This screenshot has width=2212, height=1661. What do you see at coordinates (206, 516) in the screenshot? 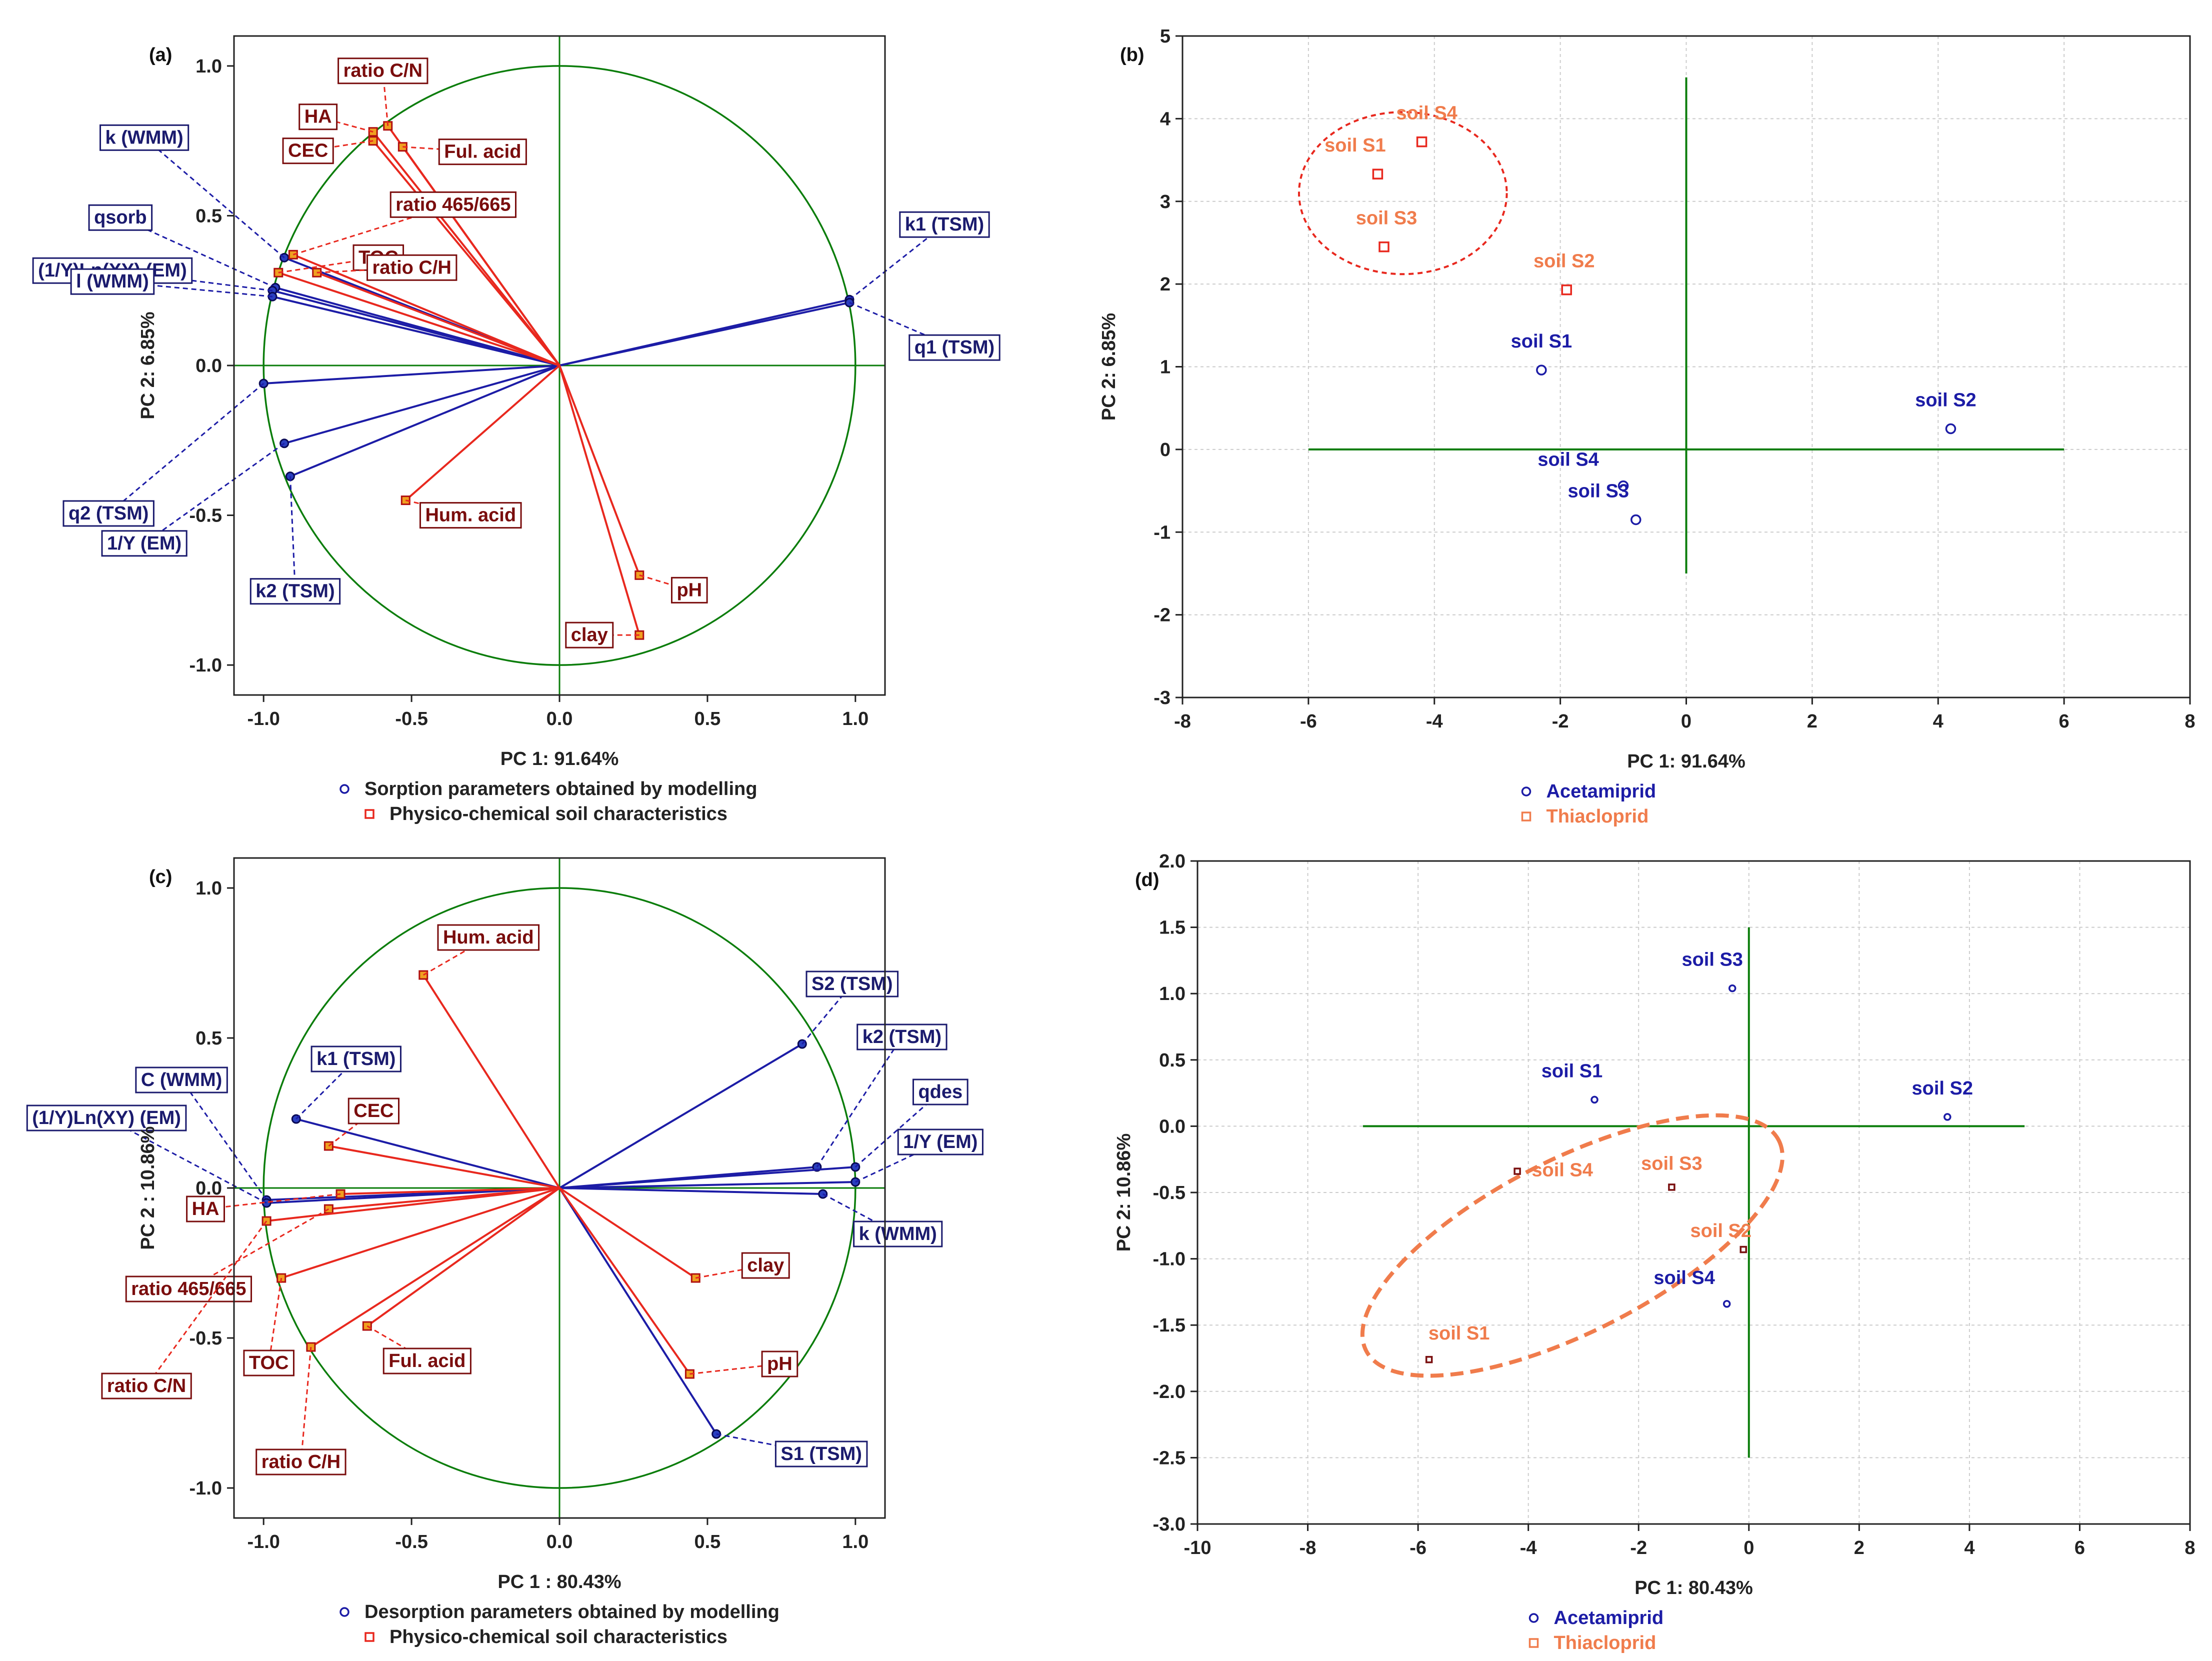
I see `panel-a-ytick-1: -0.5` at bounding box center [206, 516].